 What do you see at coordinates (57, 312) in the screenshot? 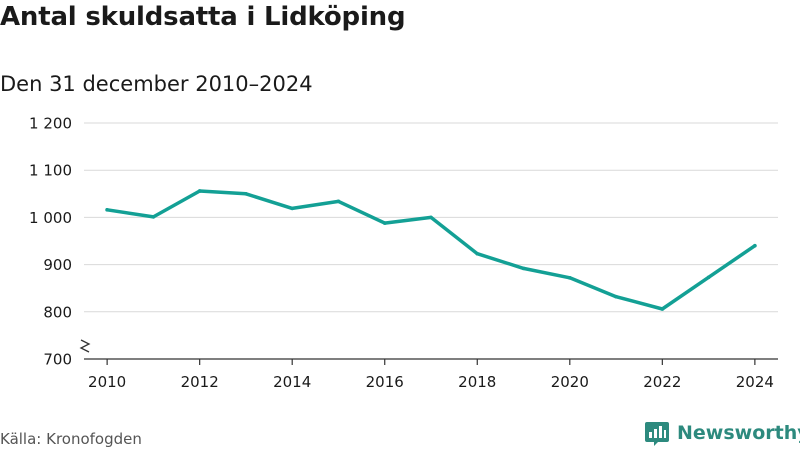
I see `y-tick-label: 800` at bounding box center [57, 312].